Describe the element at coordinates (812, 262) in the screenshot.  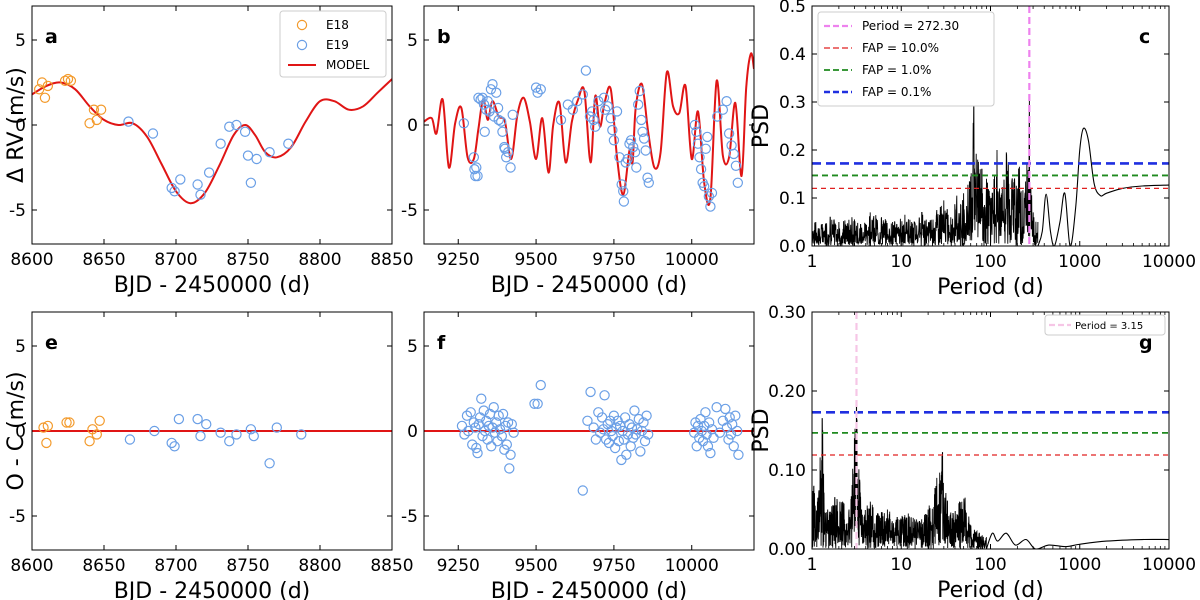
I see `x-tick-label: 1` at that location.